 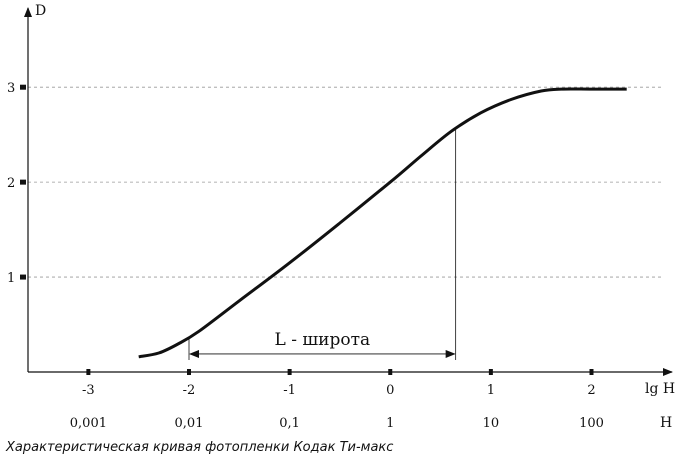 What do you see at coordinates (591, 423) in the screenshot?
I see `x2-tick-label-5: 100` at bounding box center [591, 423].